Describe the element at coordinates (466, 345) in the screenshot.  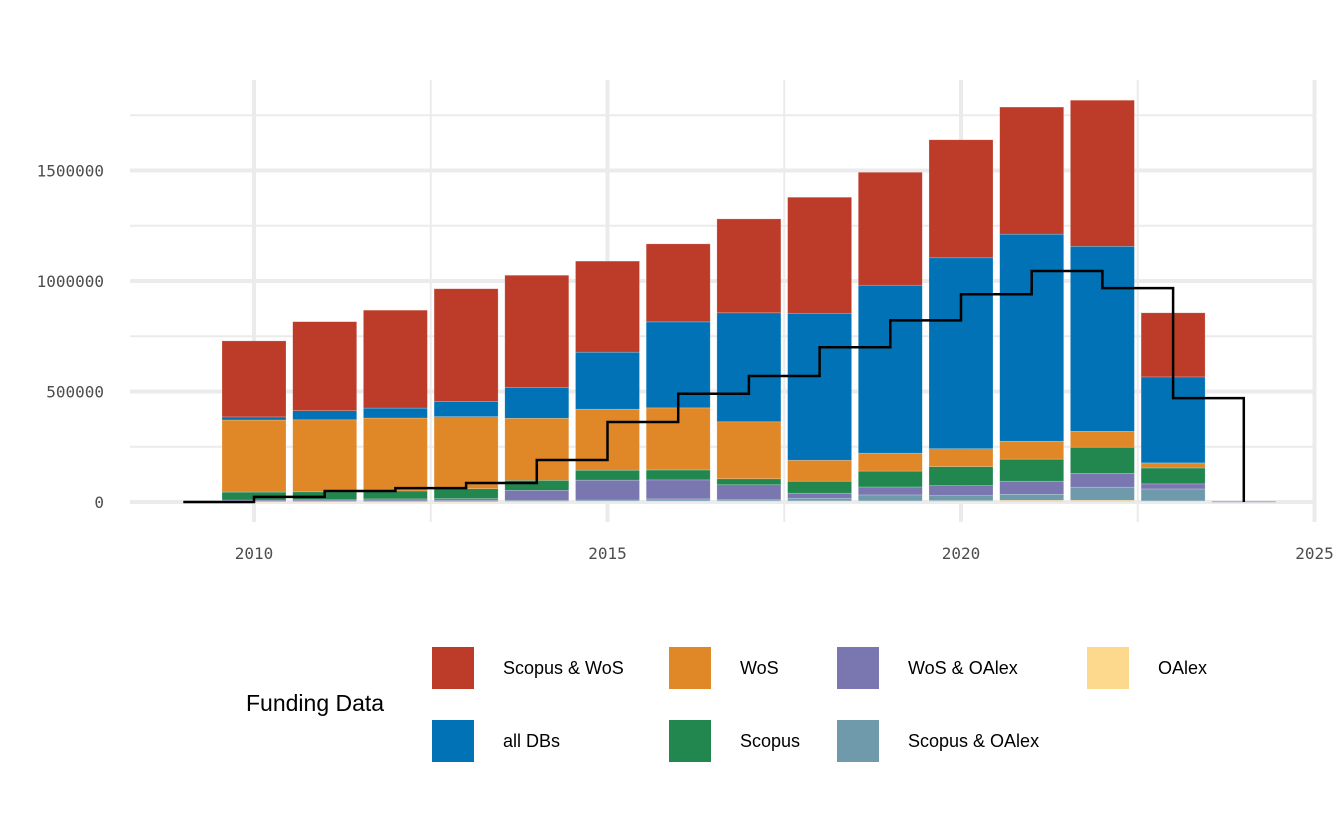
I see `bar-segment-scopus-wos-2013` at that location.